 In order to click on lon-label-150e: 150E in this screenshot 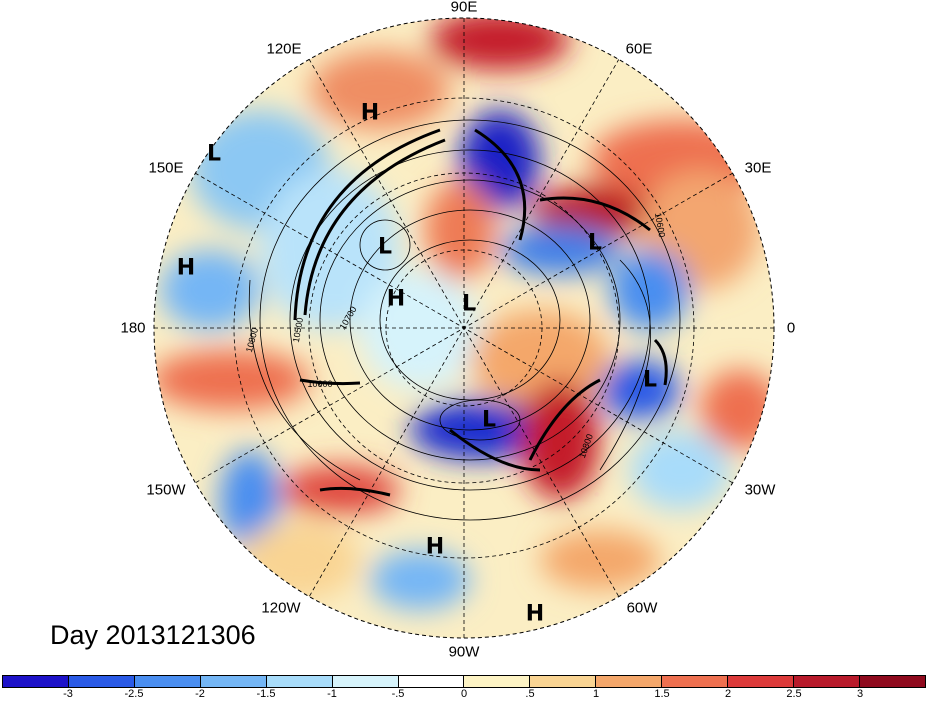, I will do `click(166, 168)`.